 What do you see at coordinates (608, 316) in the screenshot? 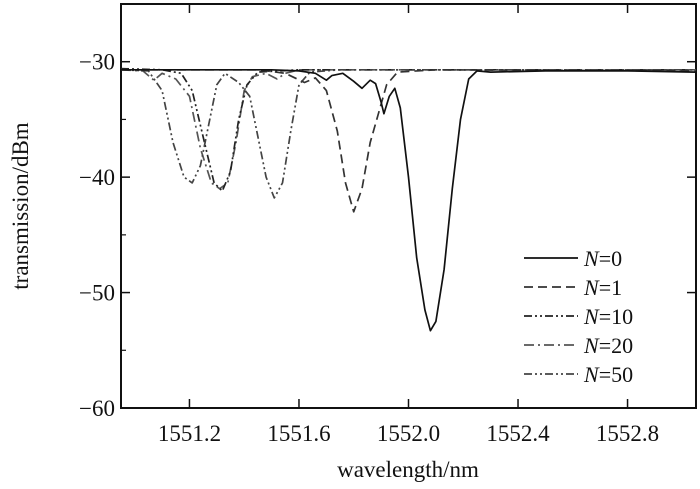
I see `legend-label: N=10` at bounding box center [608, 316].